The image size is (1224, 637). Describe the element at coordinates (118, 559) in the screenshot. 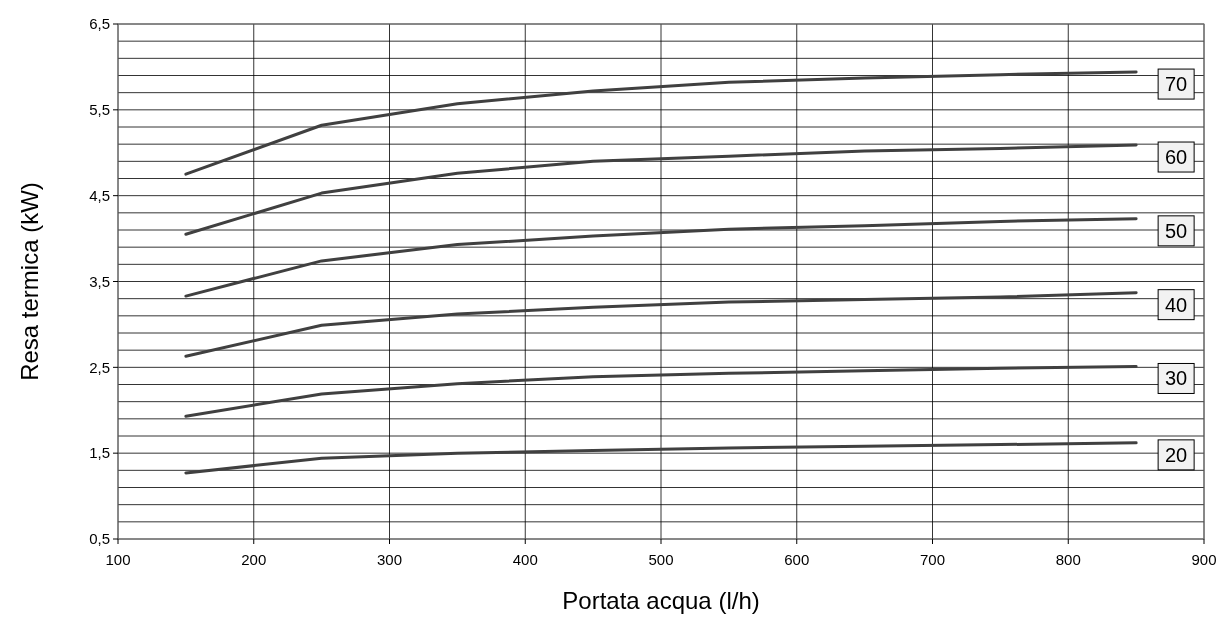

I see `x-tick-label: 100` at that location.